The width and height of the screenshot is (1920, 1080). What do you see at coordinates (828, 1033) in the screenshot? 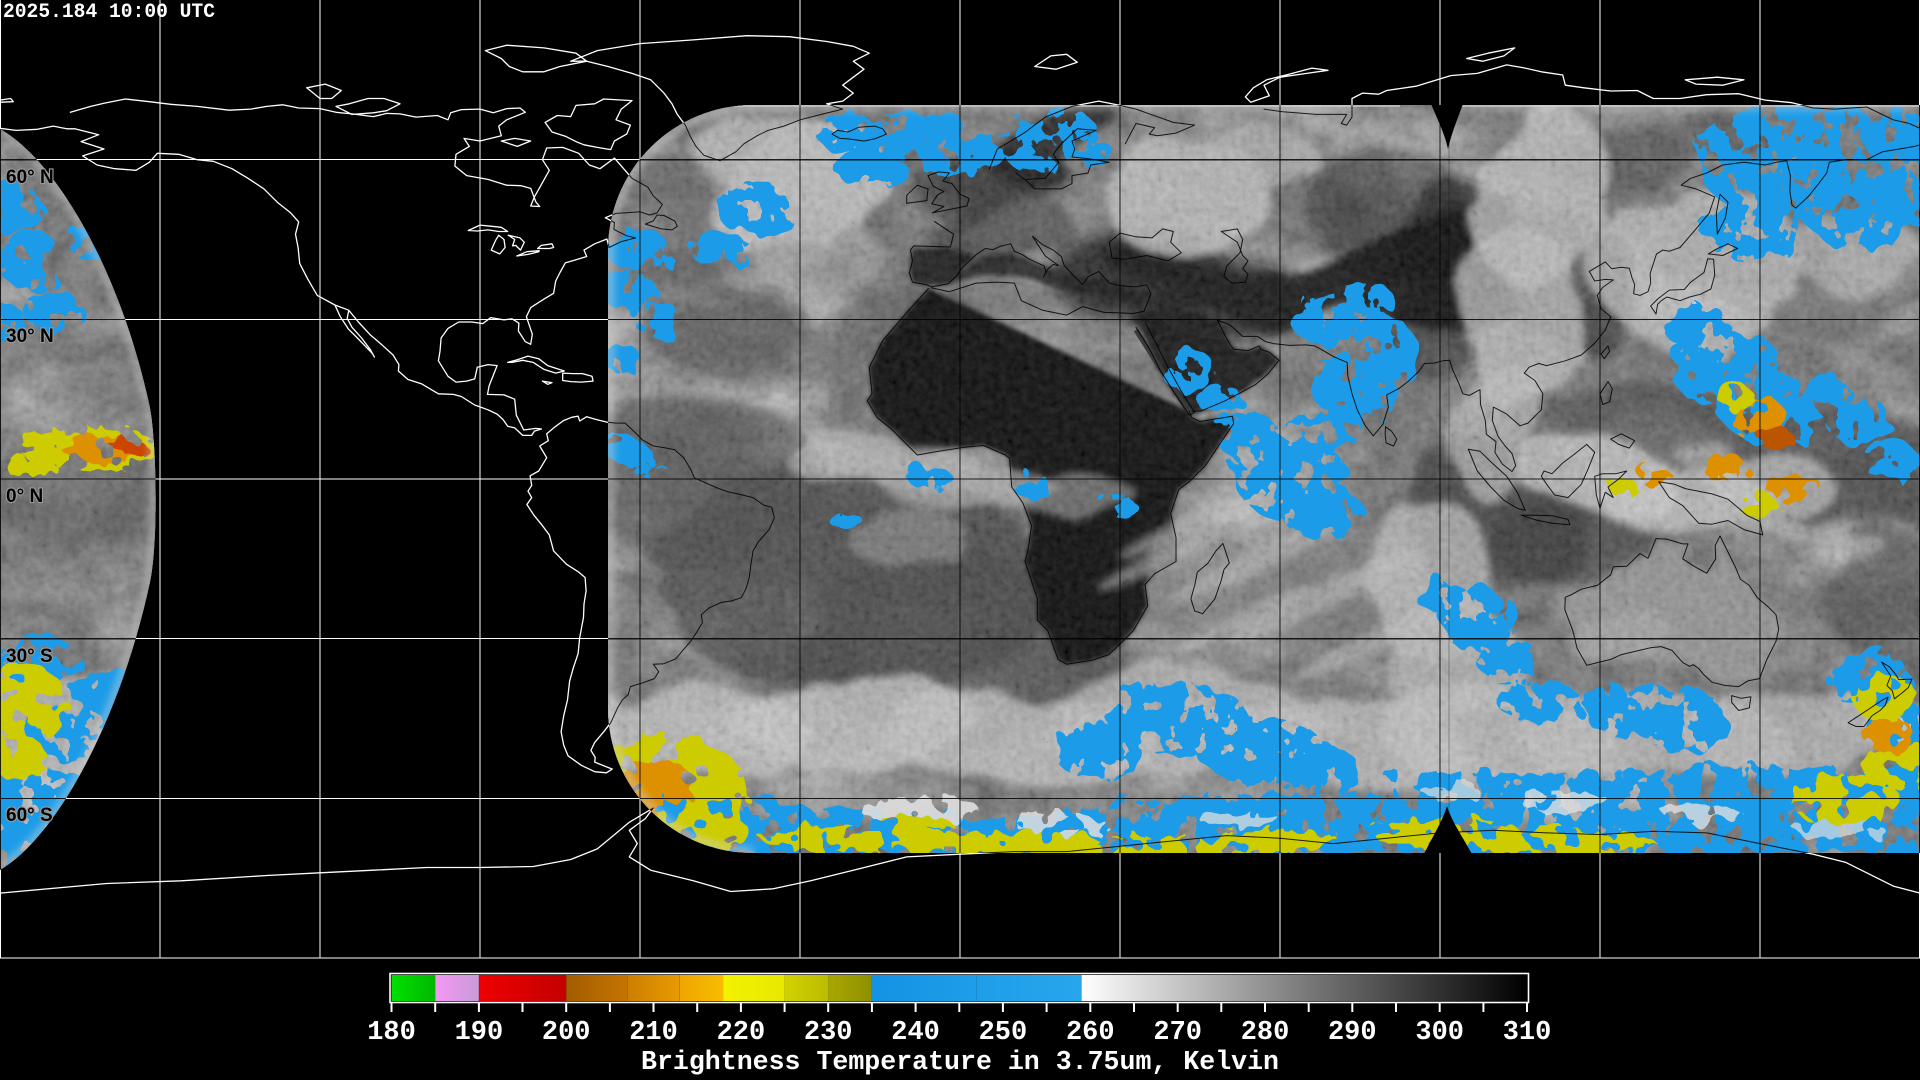
I see `svg-text: 230` at bounding box center [828, 1033].